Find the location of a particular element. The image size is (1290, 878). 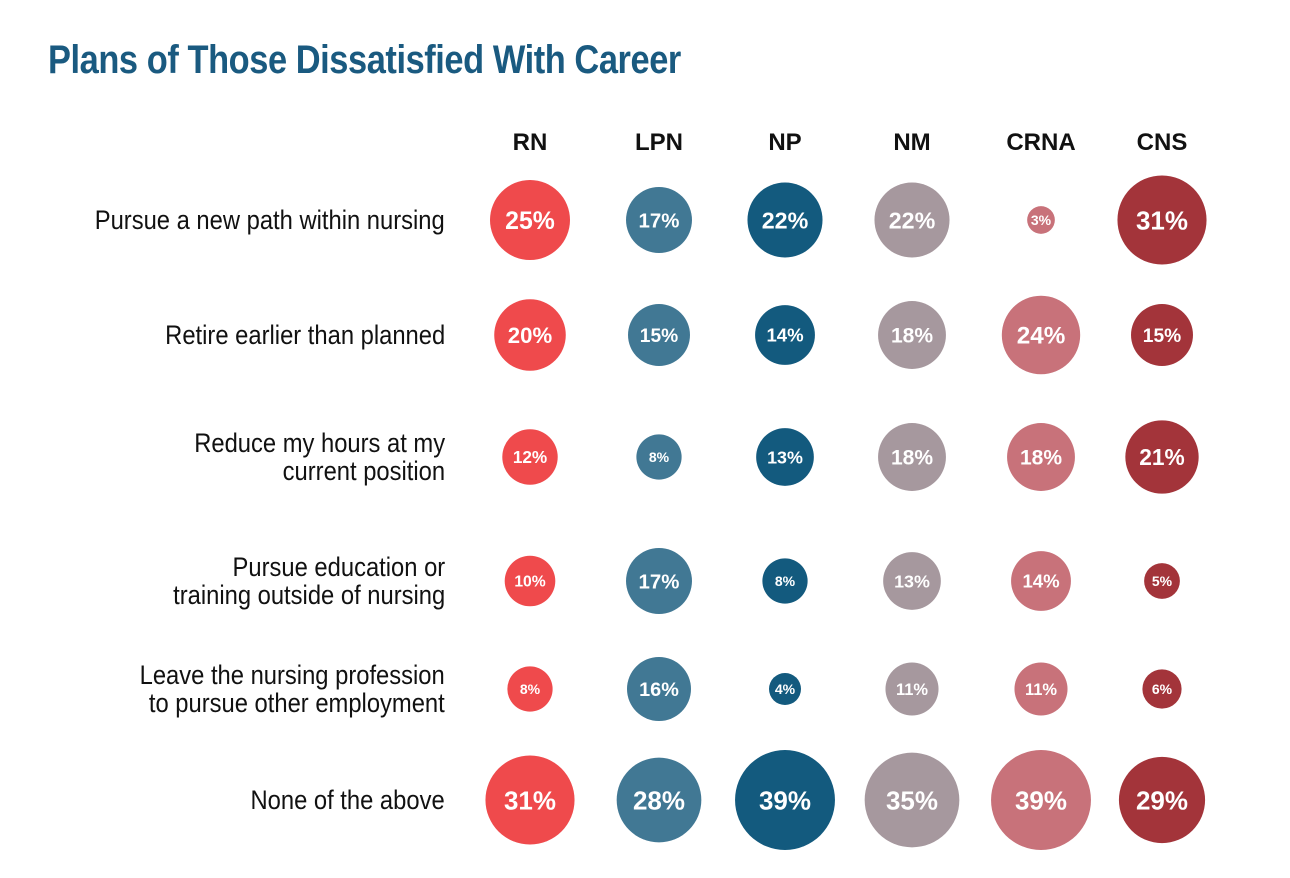

data-label: 28% is located at coordinates (659, 800).